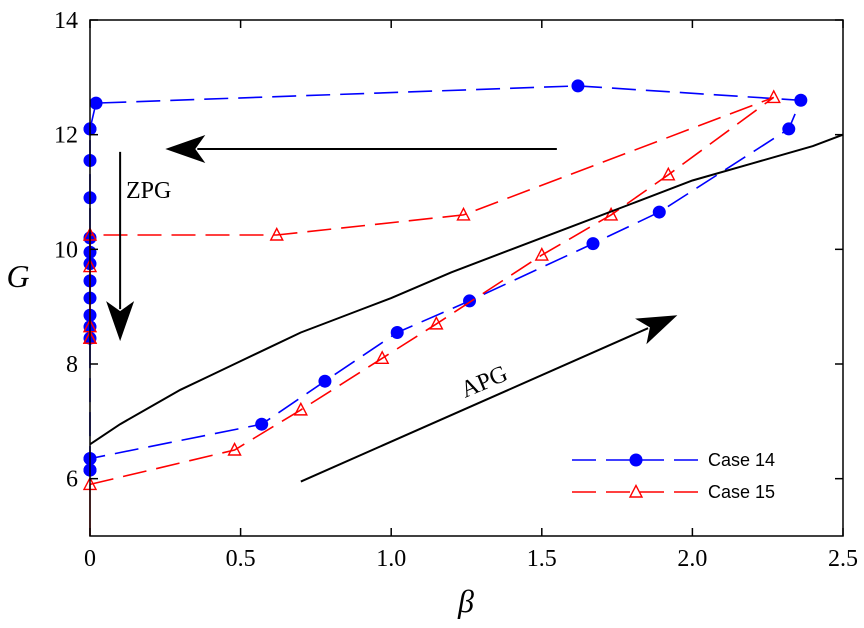 This screenshot has height=628, width=864. I want to click on x-tick-label: 0, so click(90, 559).